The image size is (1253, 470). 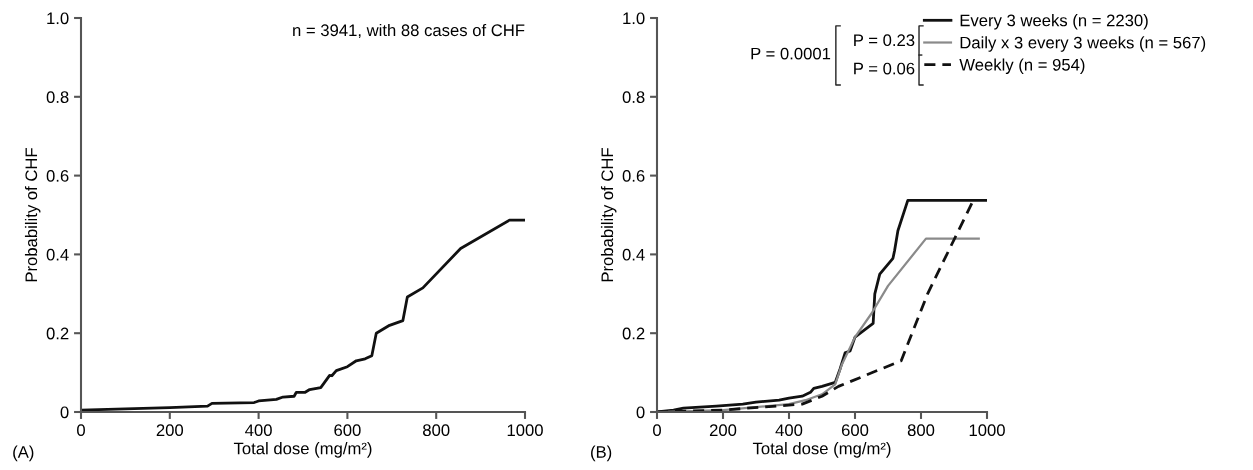 What do you see at coordinates (884, 40) in the screenshot?
I see `annotation: P = 0.23` at bounding box center [884, 40].